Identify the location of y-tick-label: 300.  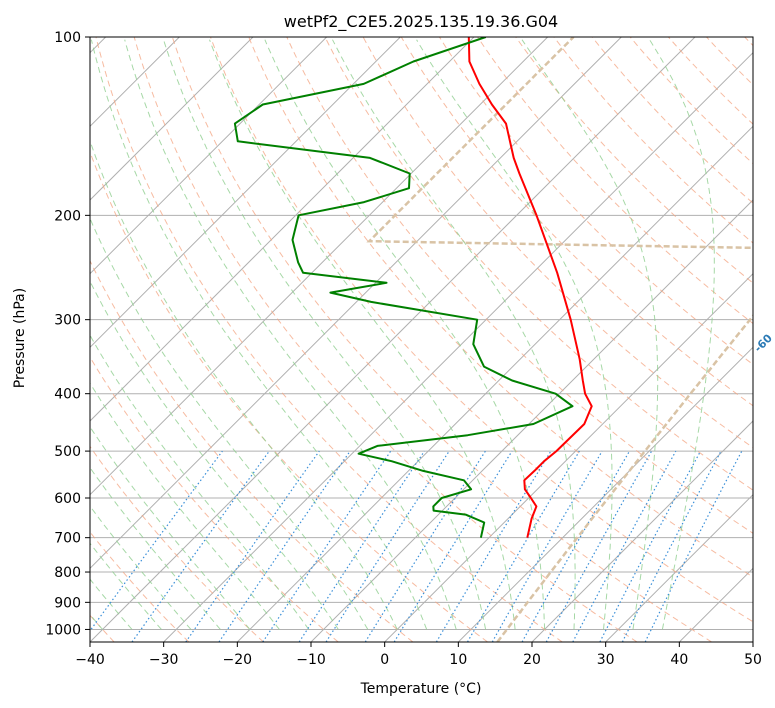
(67, 321).